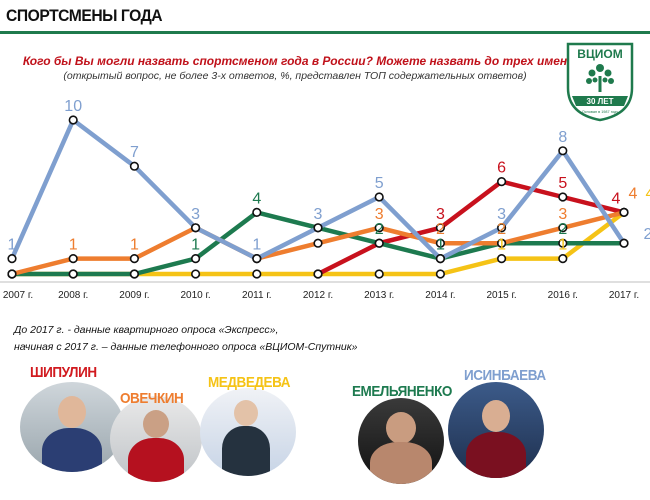 The width and height of the screenshot is (650, 500). What do you see at coordinates (63, 372) in the screenshot?
I see `athlete-name-shipulin: ШИПУЛИН` at bounding box center [63, 372].